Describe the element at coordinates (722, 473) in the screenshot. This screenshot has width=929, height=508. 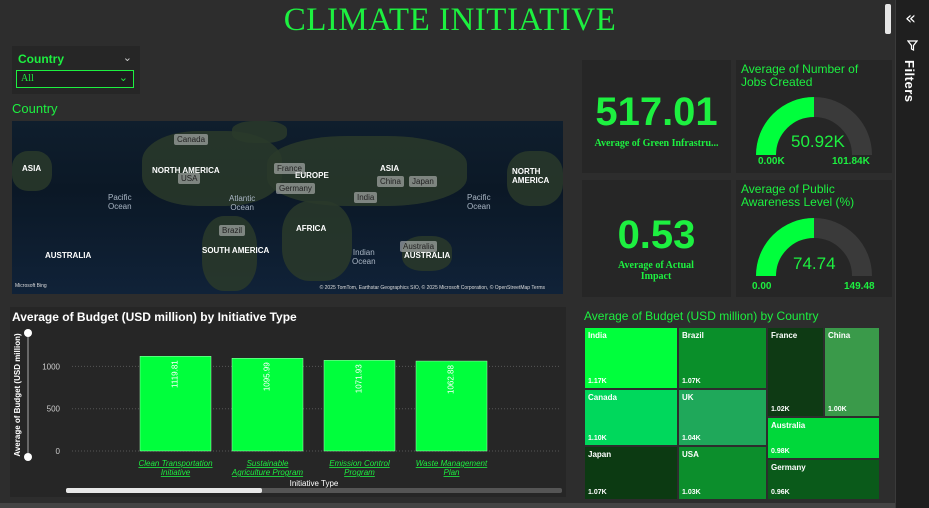
I see `treemap-tile: USA 1.03K` at that location.